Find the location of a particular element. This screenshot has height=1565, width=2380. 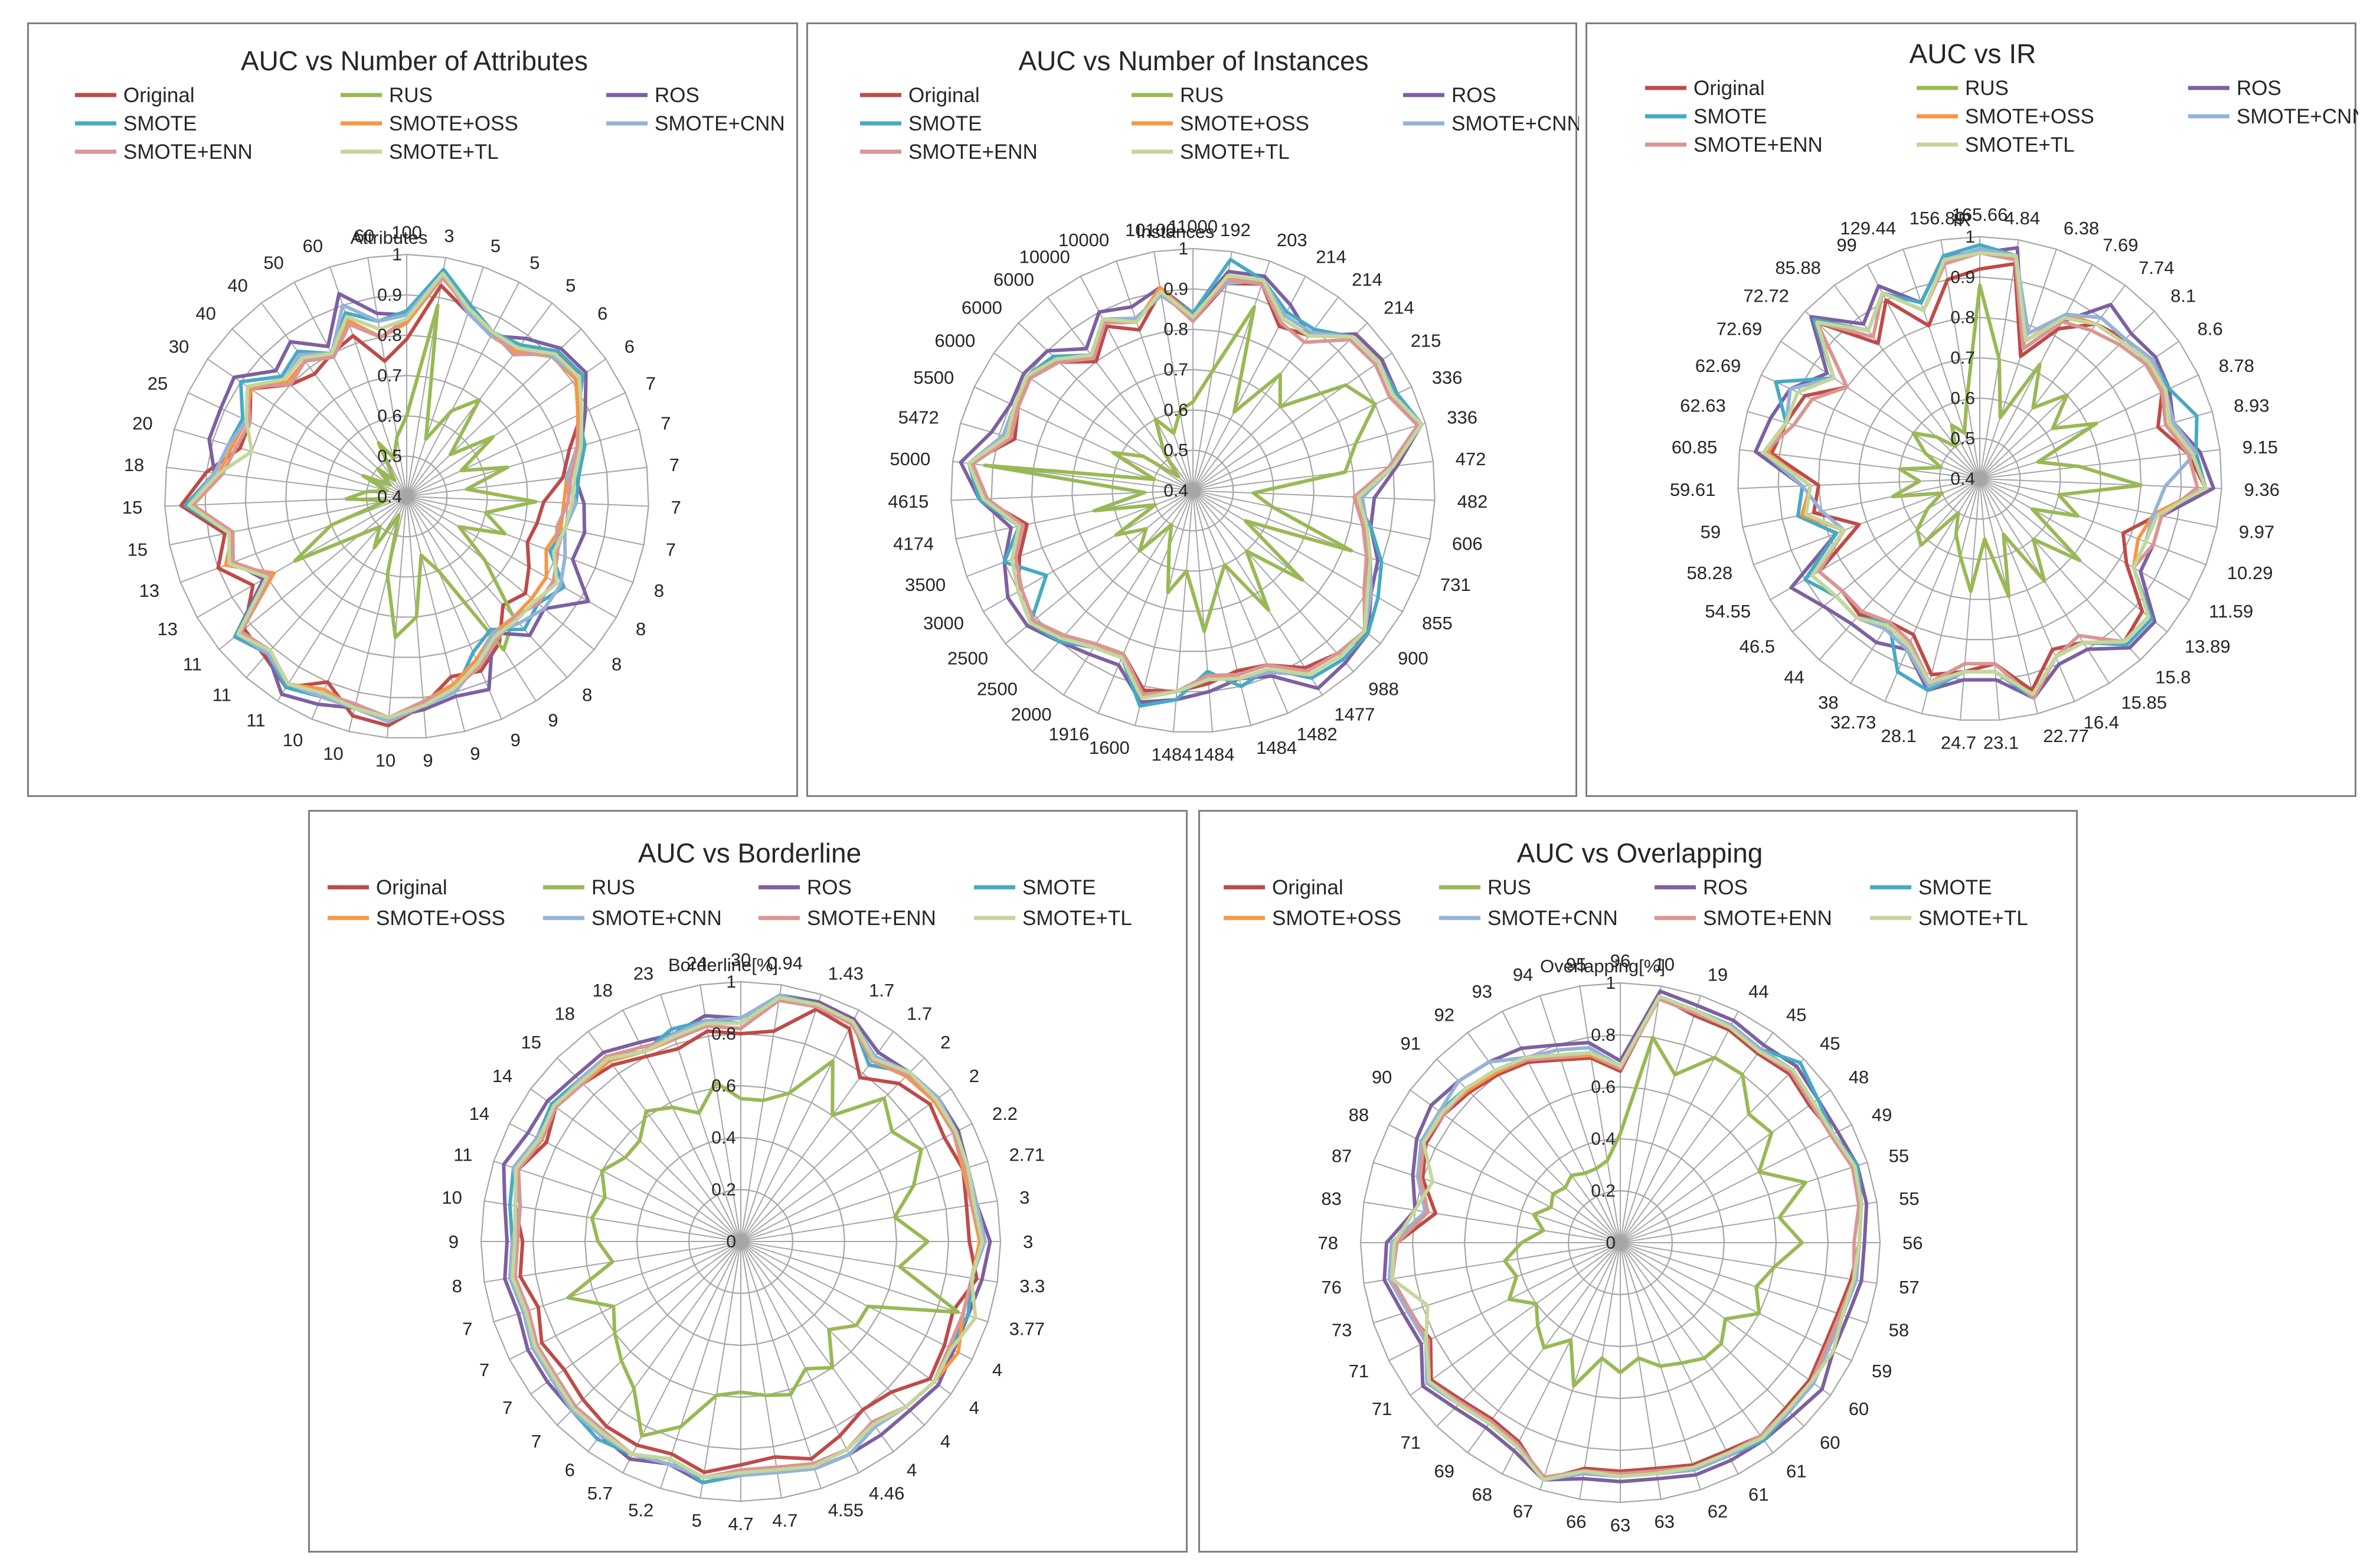

category-label: 67 is located at coordinates (1523, 1511).